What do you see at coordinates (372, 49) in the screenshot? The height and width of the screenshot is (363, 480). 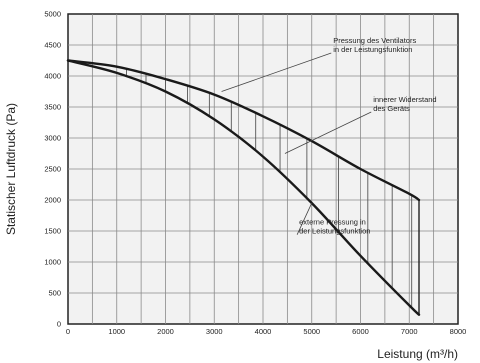 I see `annotation-text: in der Leistungsfunktion` at bounding box center [372, 49].